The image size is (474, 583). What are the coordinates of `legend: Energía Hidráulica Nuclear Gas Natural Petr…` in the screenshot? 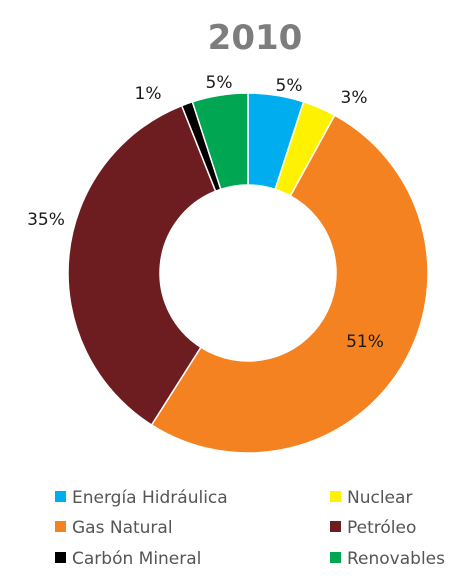 It's located at (250, 528).